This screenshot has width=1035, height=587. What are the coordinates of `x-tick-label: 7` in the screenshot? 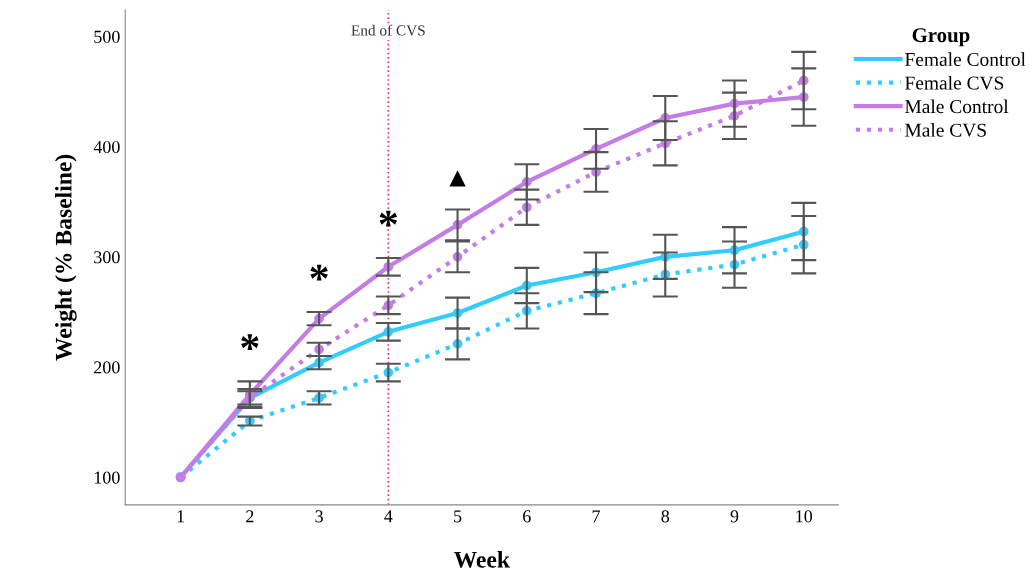 It's located at (596, 516).